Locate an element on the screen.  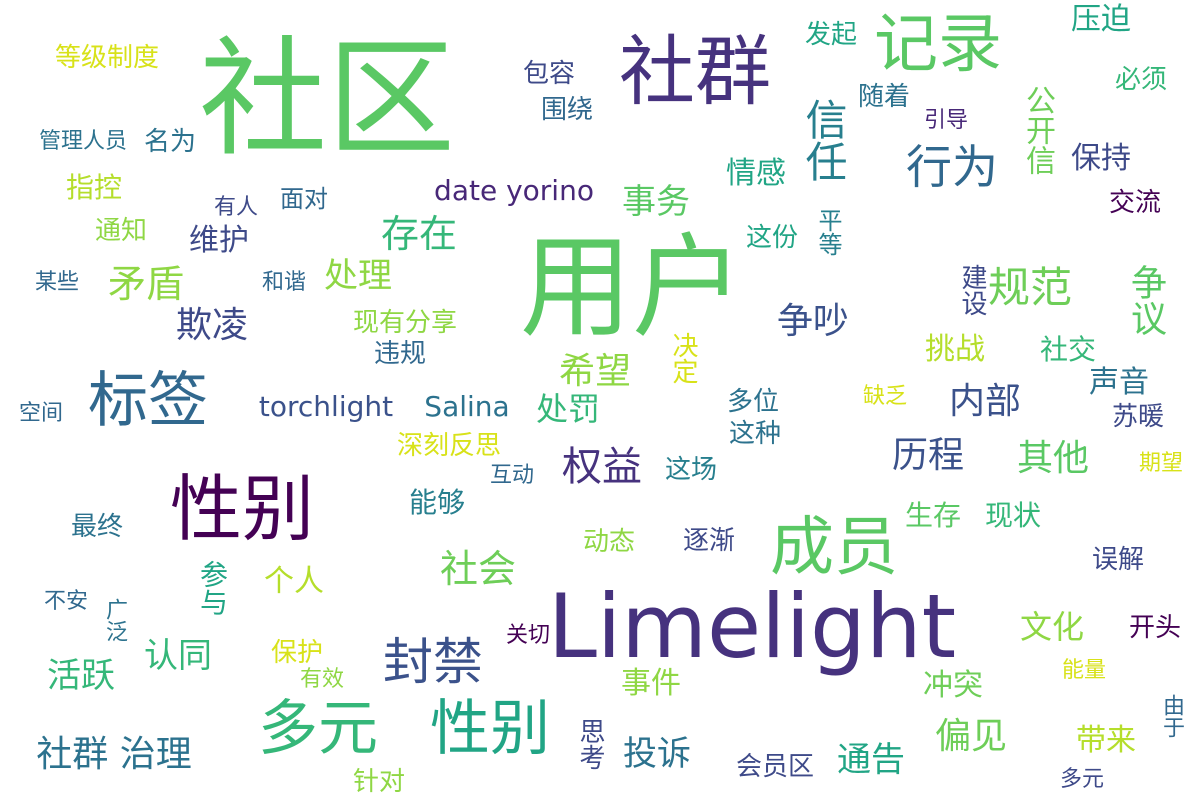
word-qita: 其他 is located at coordinates (1053, 458).